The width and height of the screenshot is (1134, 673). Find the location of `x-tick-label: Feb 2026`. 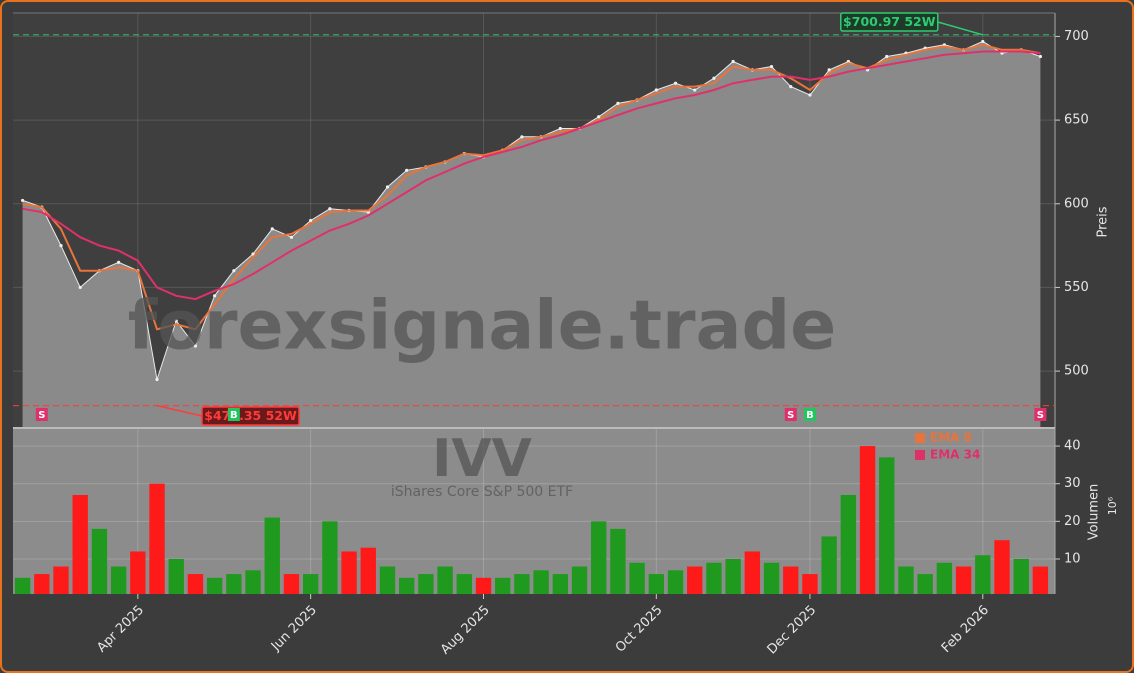

x-tick-label: Feb 2026 is located at coordinates (965, 629).